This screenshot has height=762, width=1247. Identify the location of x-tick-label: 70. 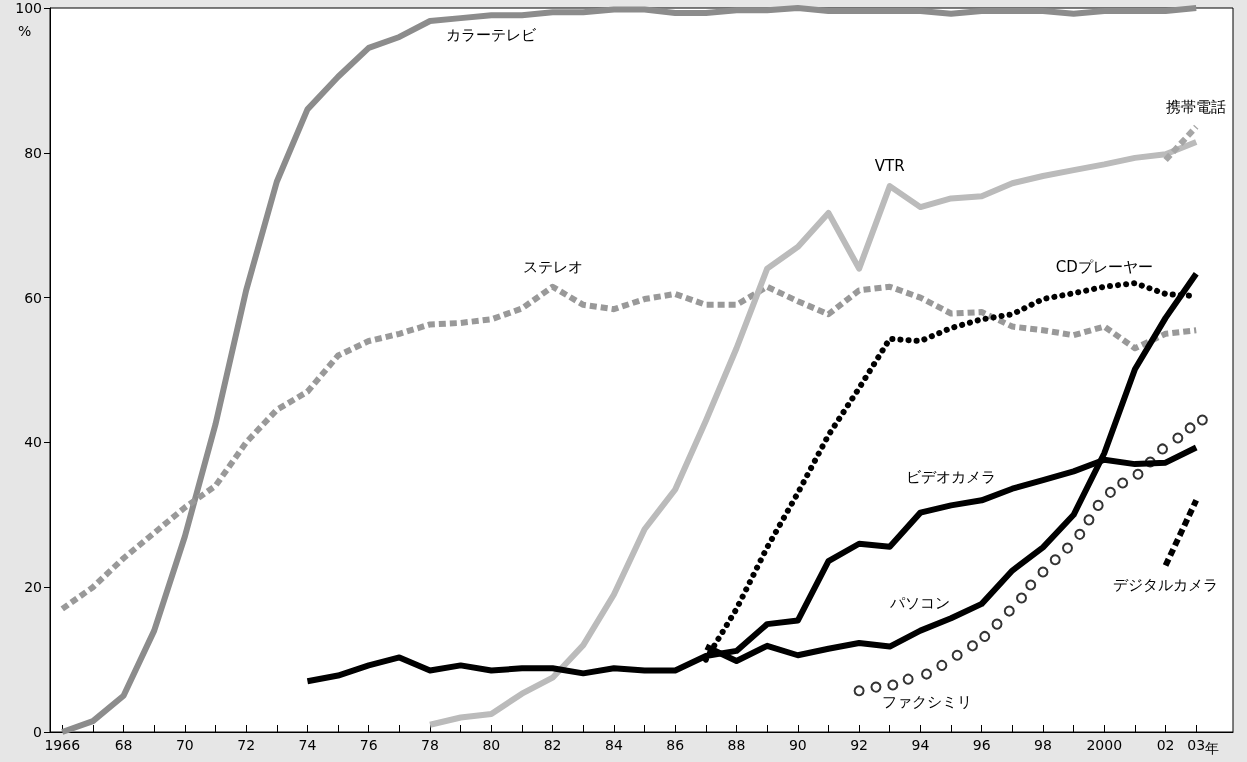
(184, 745).